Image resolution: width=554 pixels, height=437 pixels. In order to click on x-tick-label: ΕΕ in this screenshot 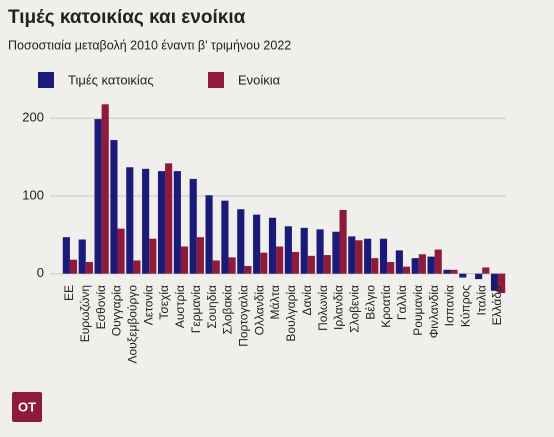, I will do `click(69, 293)`.